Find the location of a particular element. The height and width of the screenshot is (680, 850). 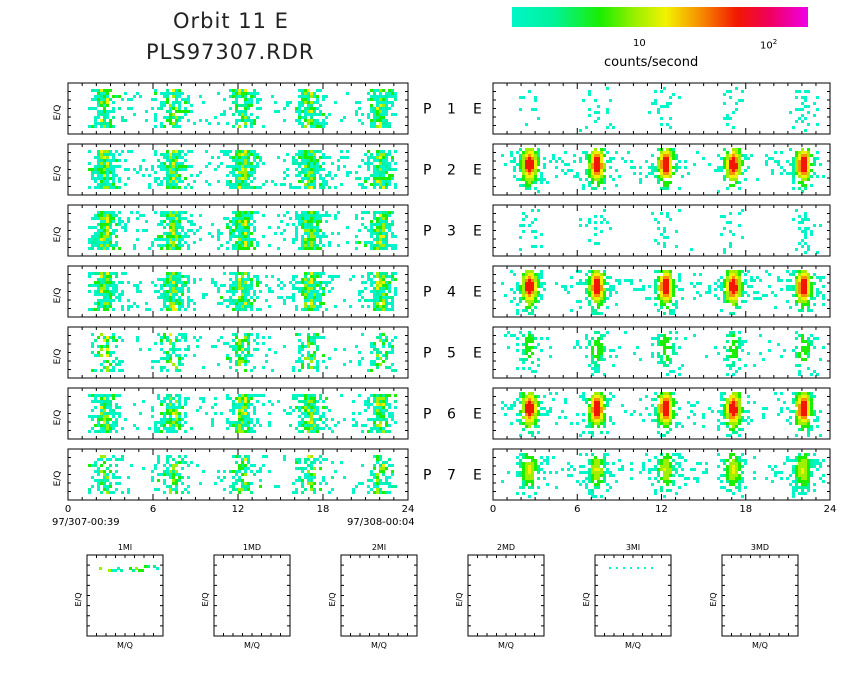

left-ylabel-eq: E/Q is located at coordinates (58, 357).